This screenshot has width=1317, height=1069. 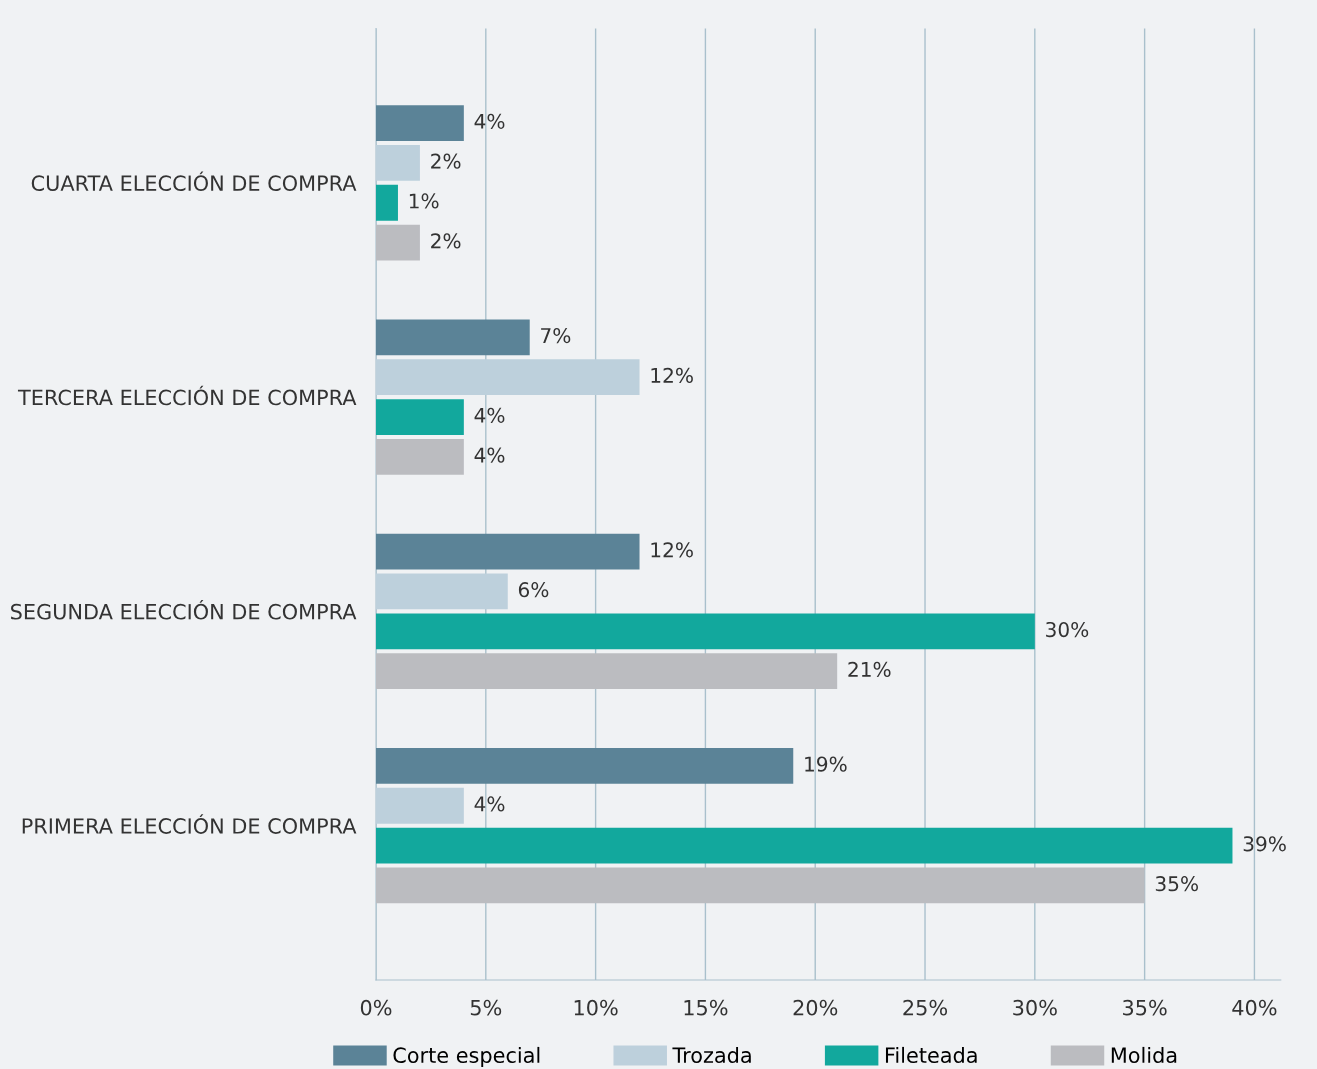 What do you see at coordinates (1264, 844) in the screenshot?
I see `data-label: 39%` at bounding box center [1264, 844].